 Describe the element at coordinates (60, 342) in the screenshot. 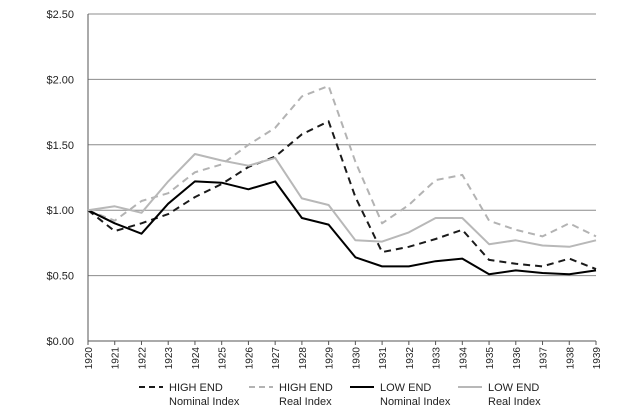

I see `y-tick-label: $0.00` at that location.